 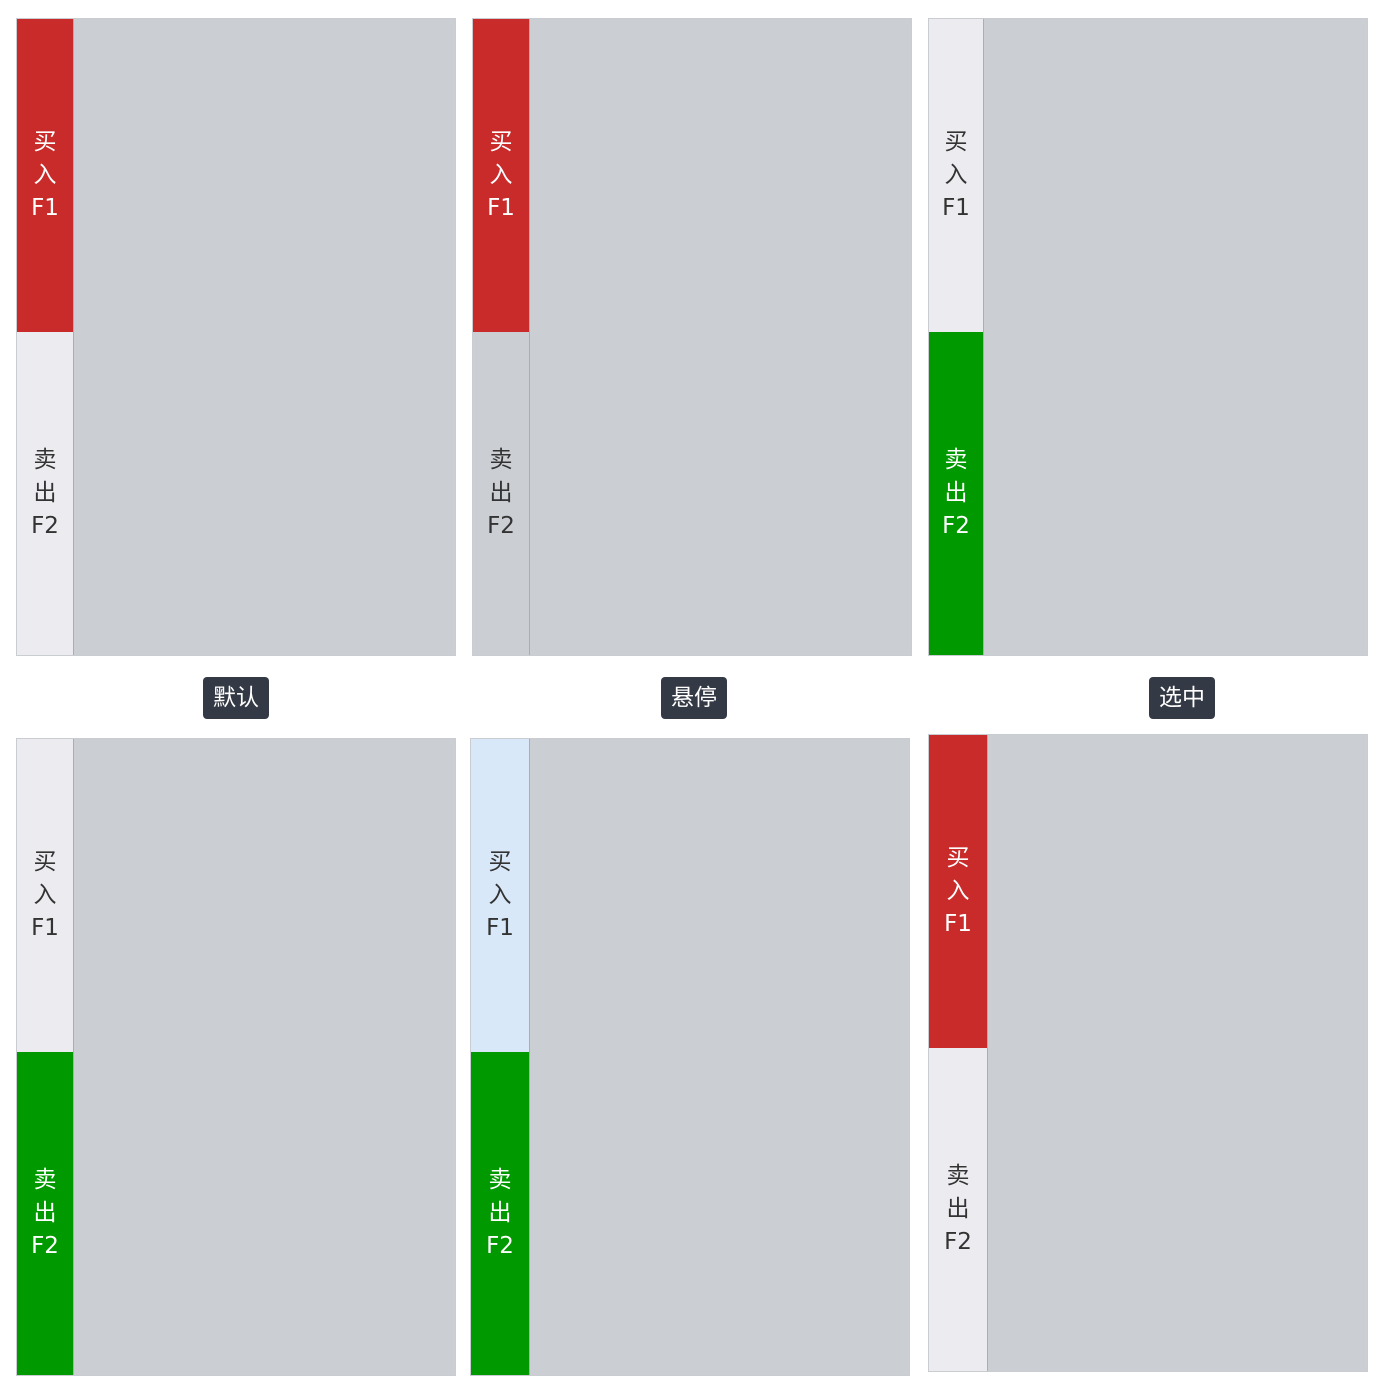 I want to click on panel-hover-sell-selected: 买 入 F1 卖 出 F2, so click(x=690, y=1057).